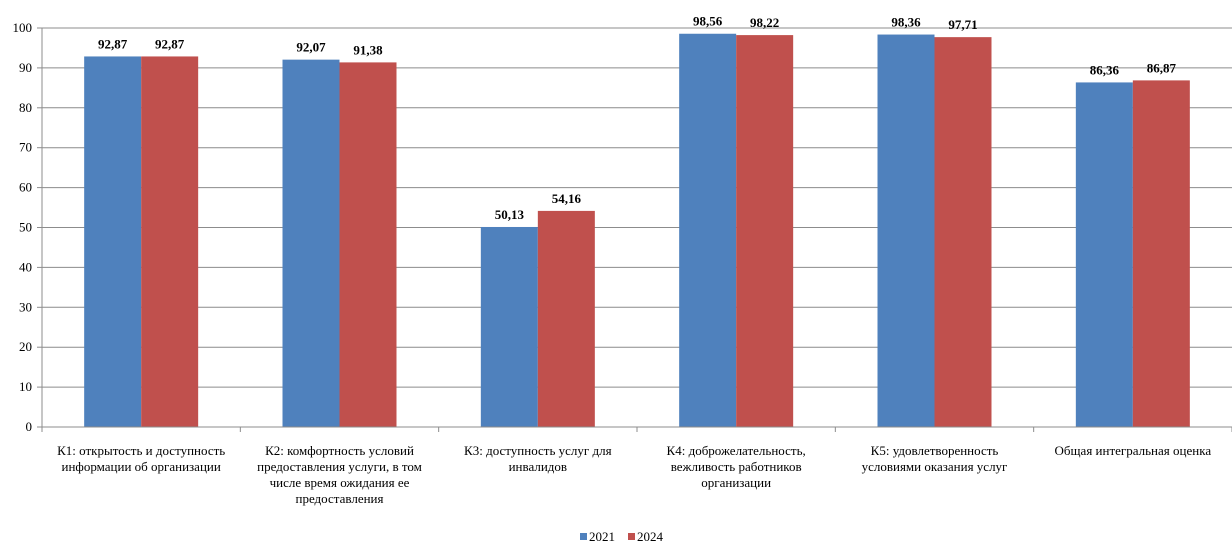 The image size is (1232, 551). Describe the element at coordinates (567, 198) in the screenshot. I see `data-label: 54,16` at that location.